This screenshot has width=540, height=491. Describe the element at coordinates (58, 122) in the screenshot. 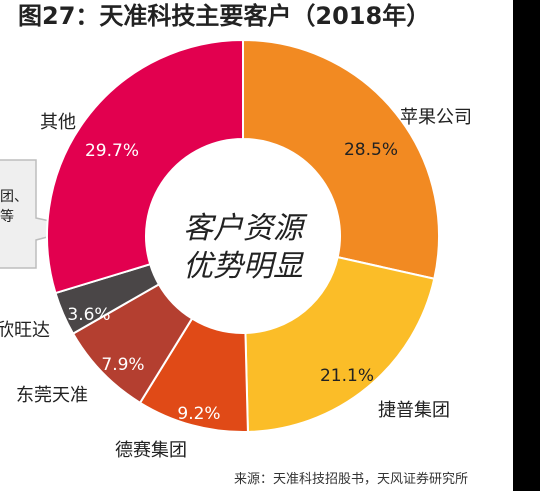

I see `slice-name-label-5: 其他` at that location.